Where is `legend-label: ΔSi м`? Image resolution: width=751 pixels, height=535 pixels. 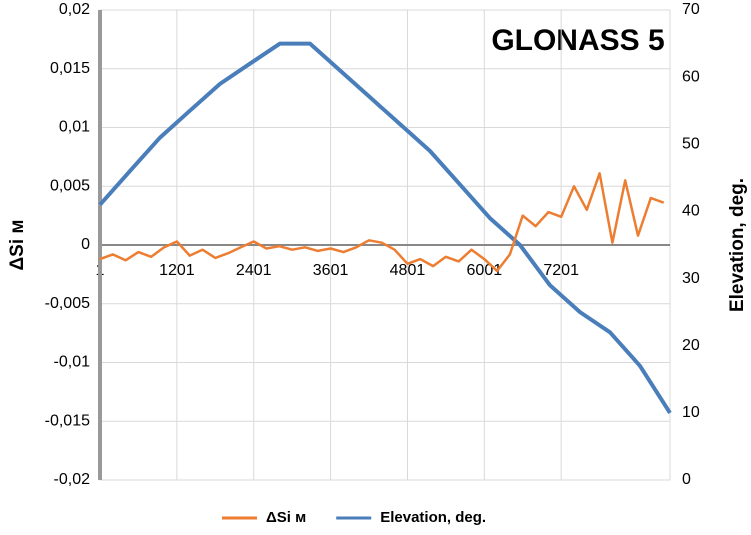 legend-label: ΔSi м is located at coordinates (286, 517).